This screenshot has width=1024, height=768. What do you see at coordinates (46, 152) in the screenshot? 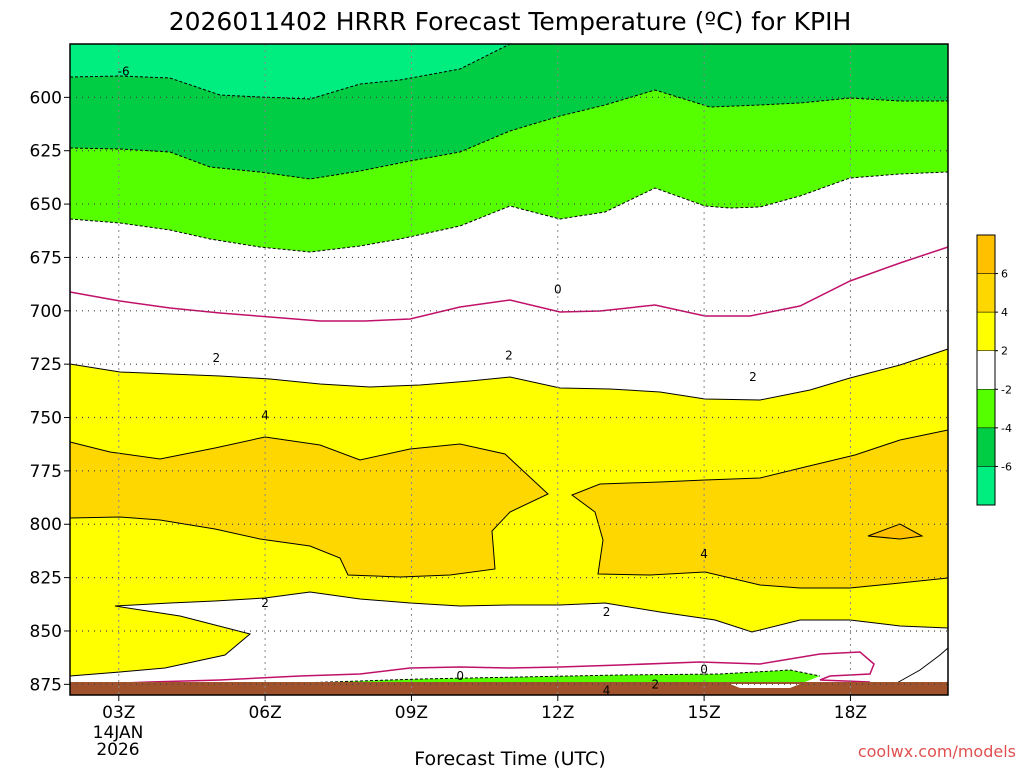
I see `y-tick-label-625: 625` at bounding box center [46, 152].